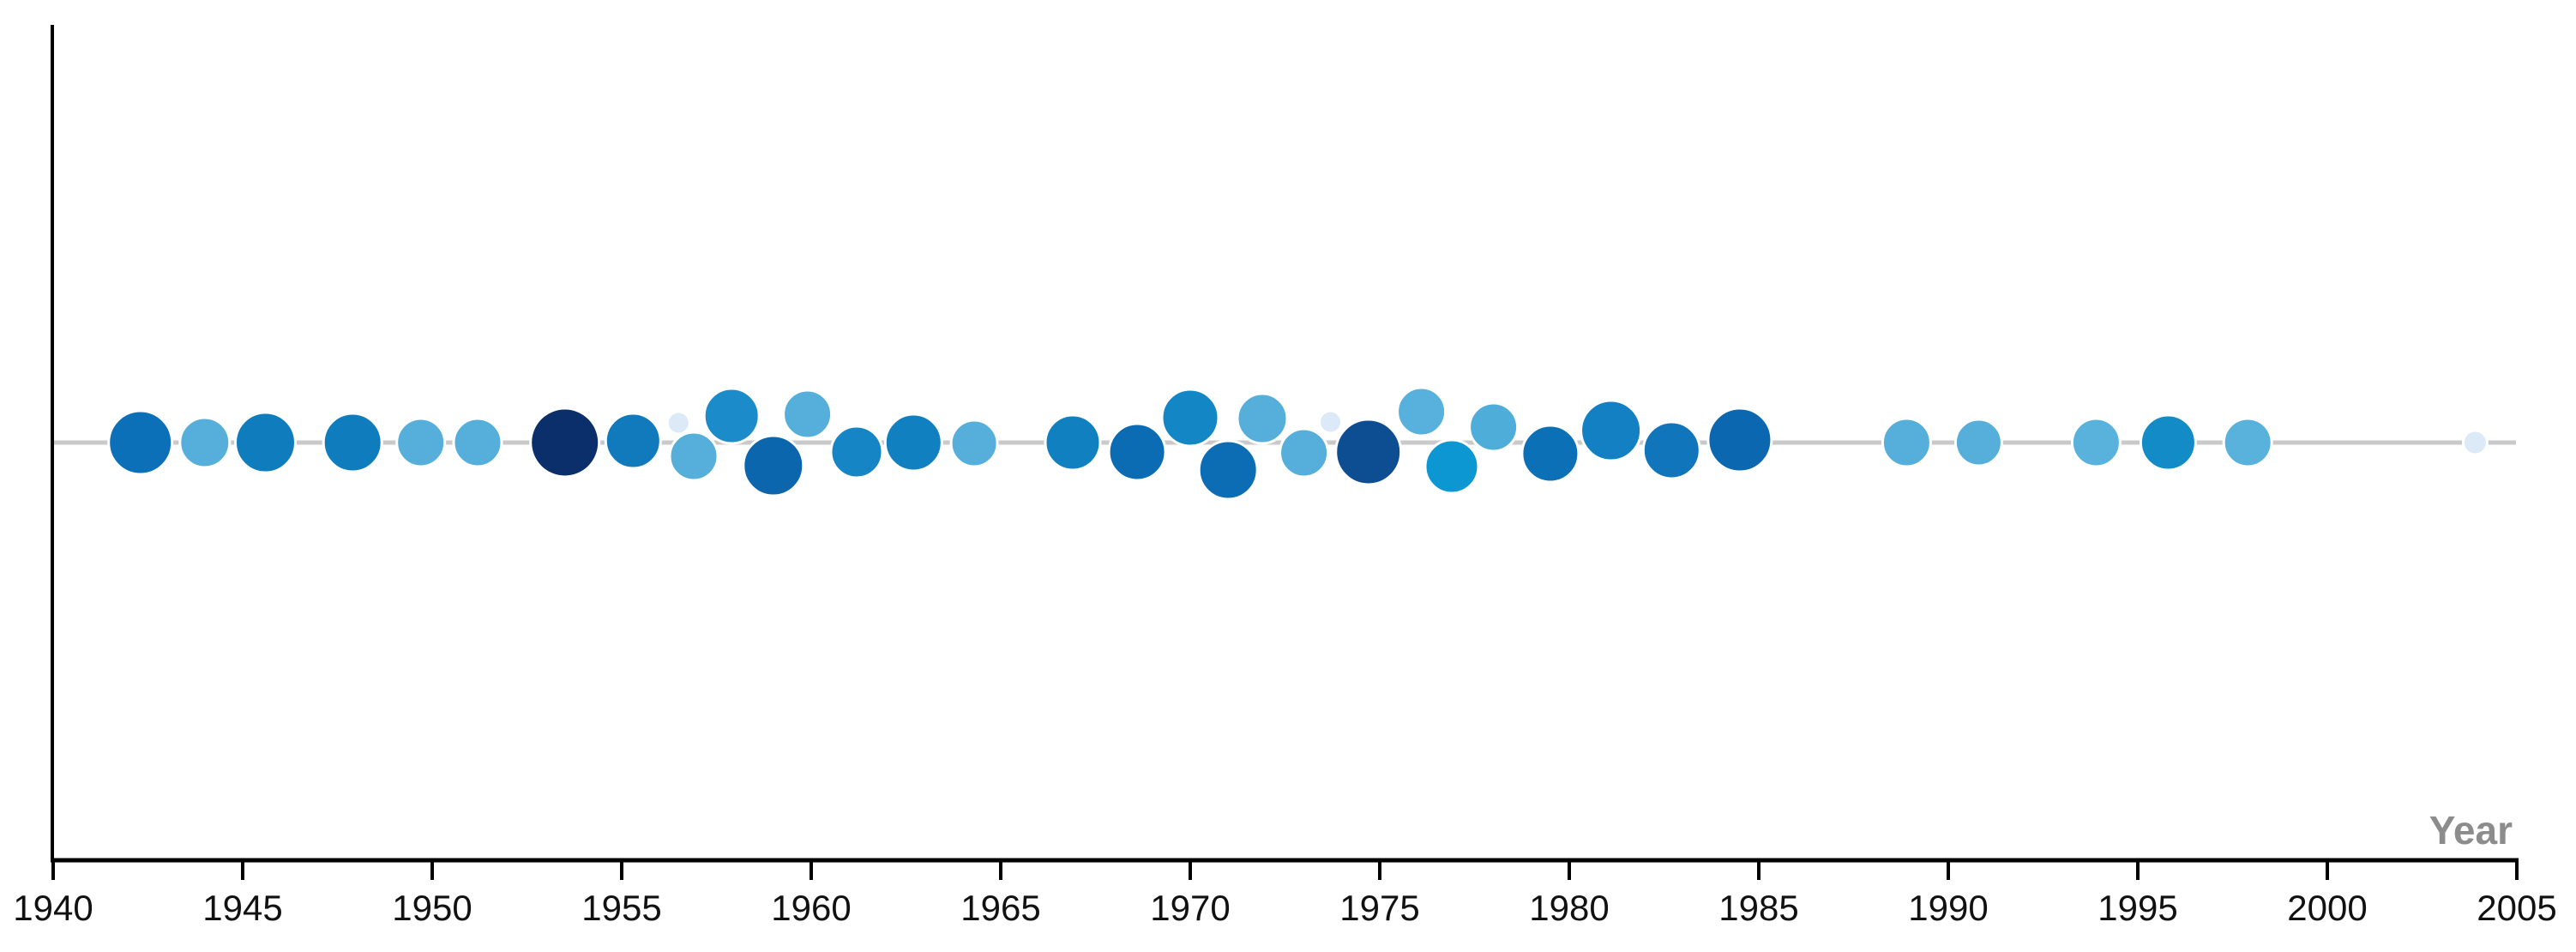 The width and height of the screenshot is (2576, 952). What do you see at coordinates (265, 442) in the screenshot?
I see `bubble-year-1946` at bounding box center [265, 442].